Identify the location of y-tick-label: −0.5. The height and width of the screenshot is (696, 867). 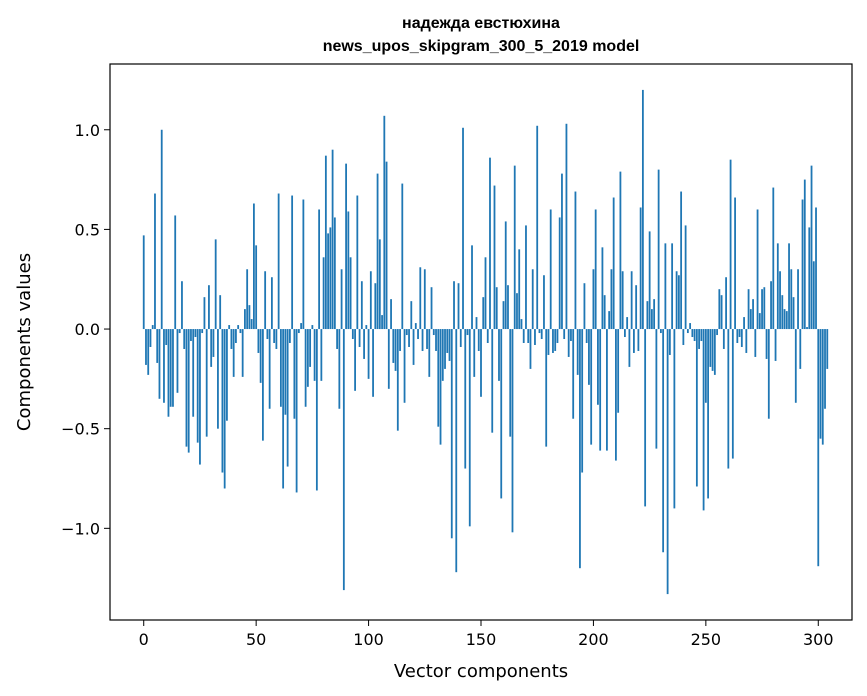
(80, 429).